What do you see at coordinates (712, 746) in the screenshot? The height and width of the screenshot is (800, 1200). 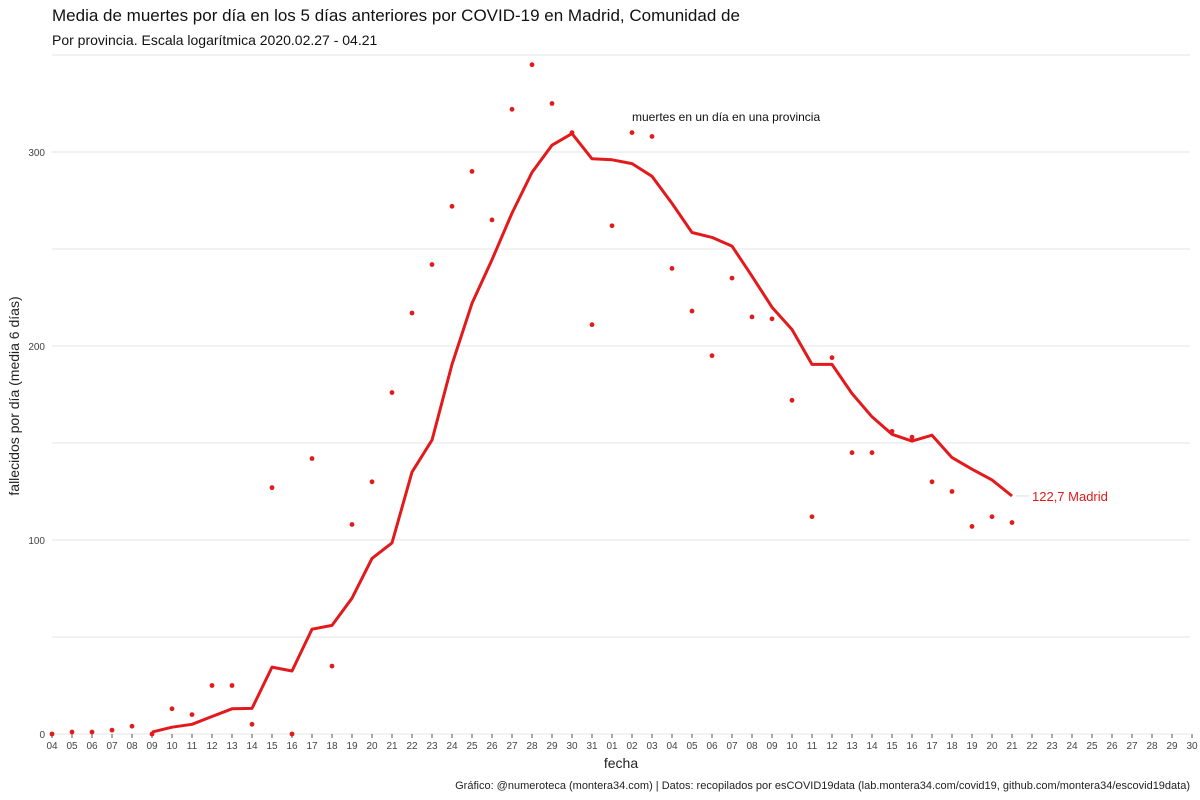 I see `x-tick-label: 06` at bounding box center [712, 746].